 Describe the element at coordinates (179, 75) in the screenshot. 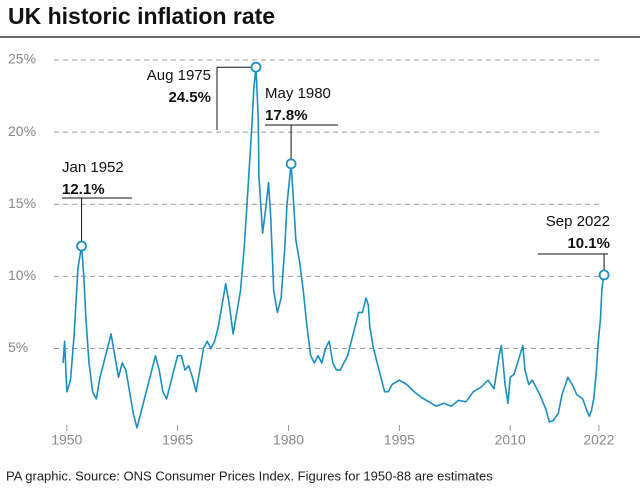

I see `annotation-date: Aug 1975` at that location.